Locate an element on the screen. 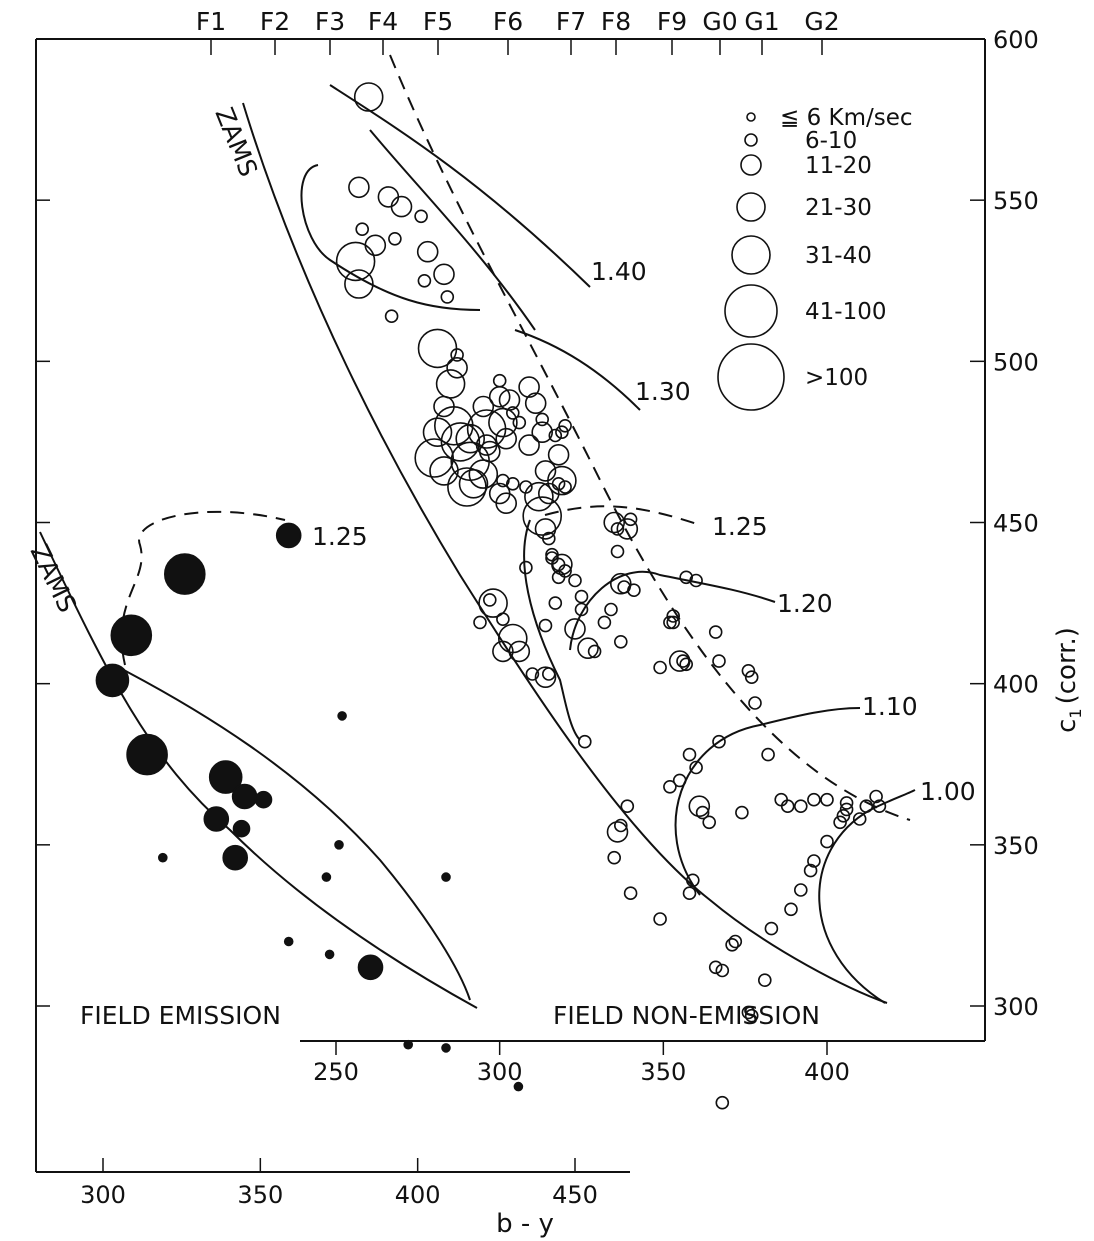 The height and width of the screenshot is (1241, 1094). region-label-nonemission: FIELD NON-EMISSION is located at coordinates (686, 1015).